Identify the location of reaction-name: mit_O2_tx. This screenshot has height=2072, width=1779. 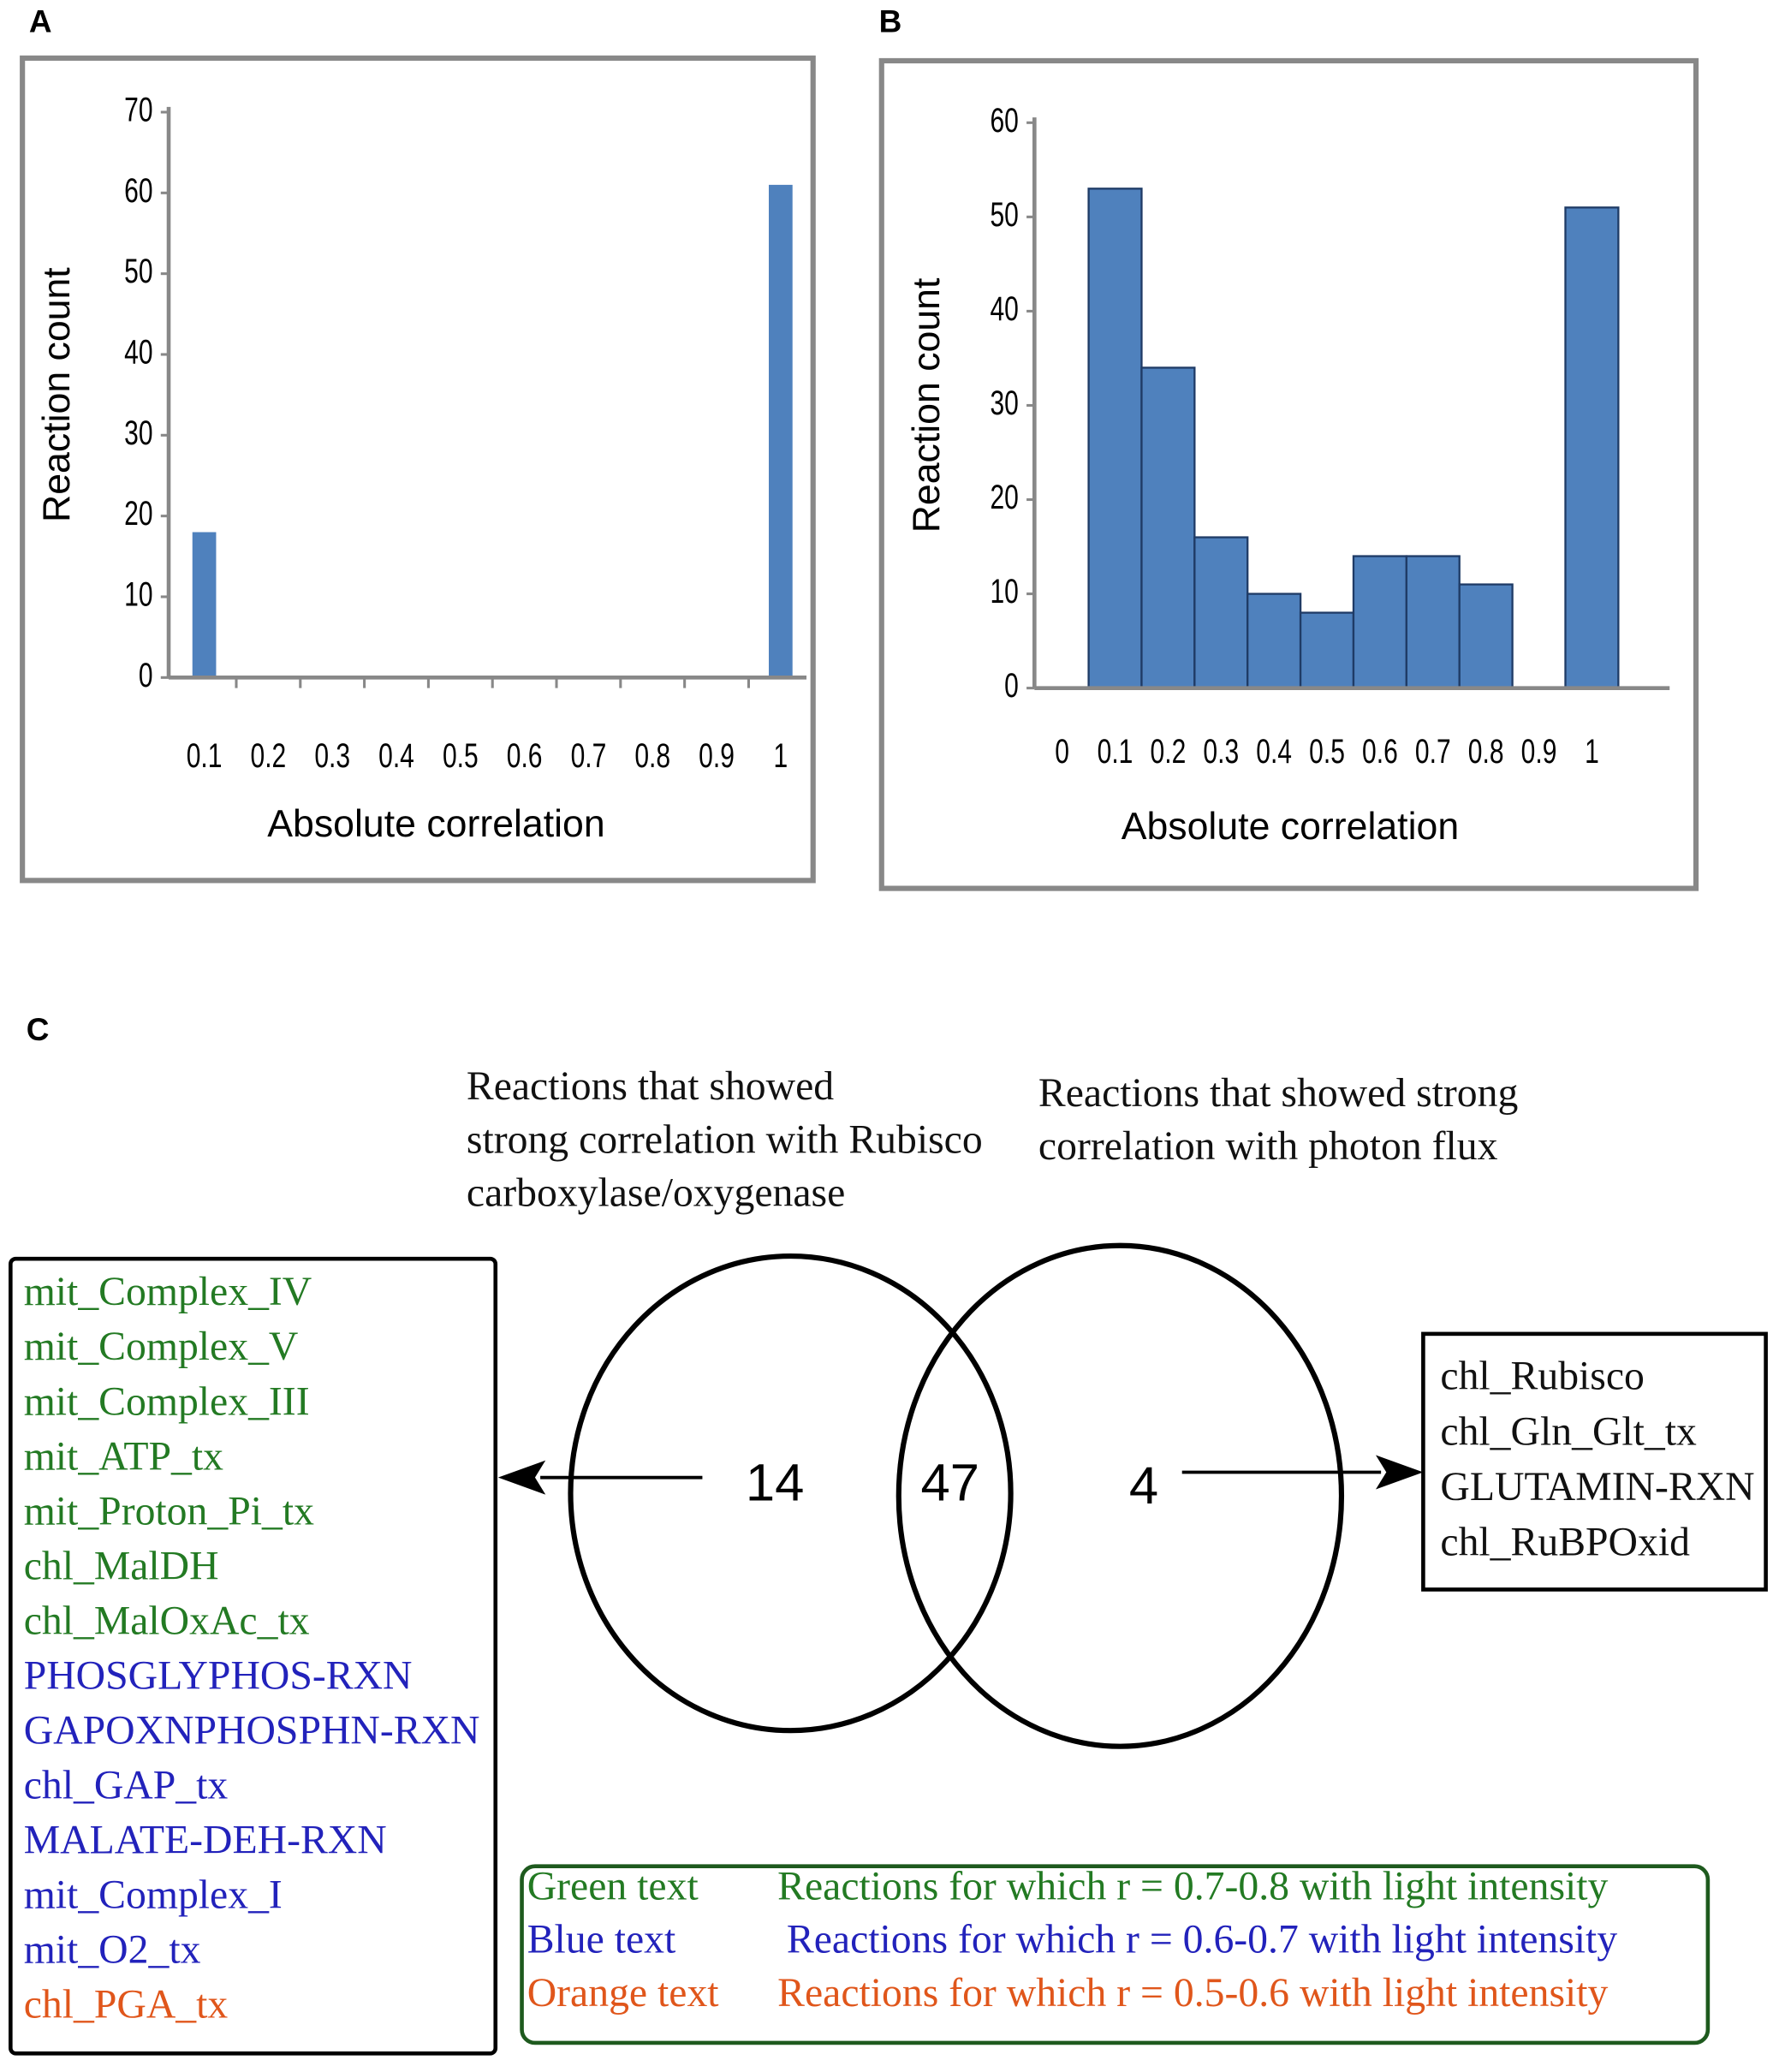
(112, 1950).